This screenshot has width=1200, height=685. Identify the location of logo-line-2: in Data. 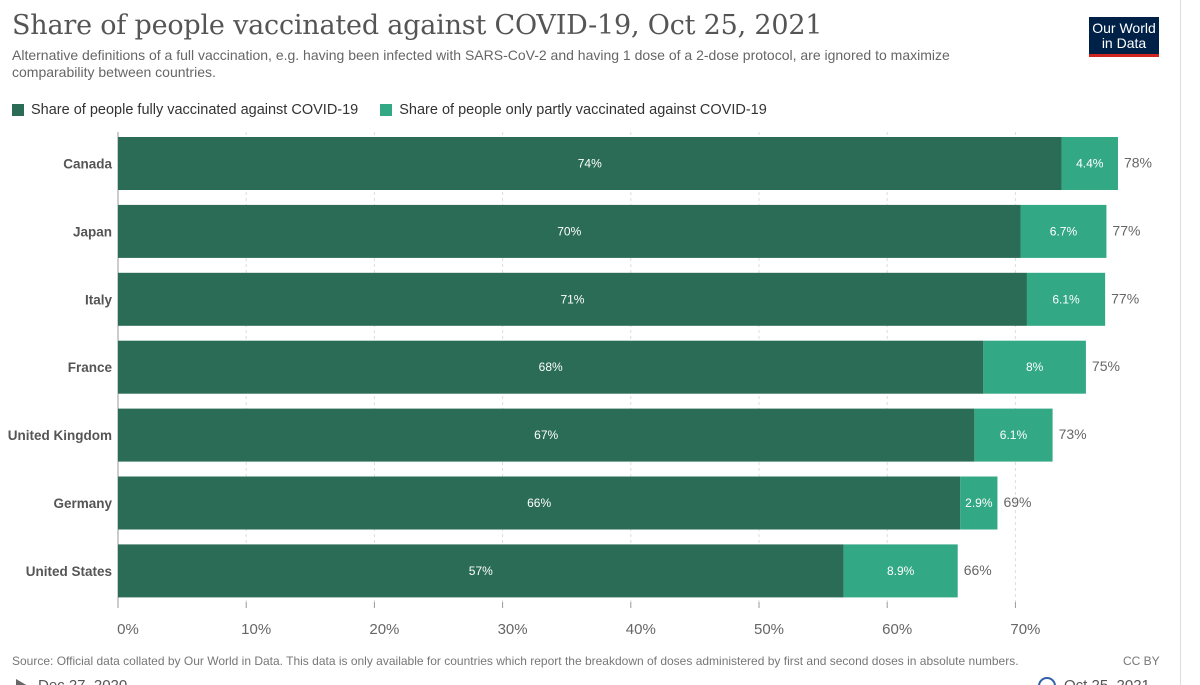
(1124, 43).